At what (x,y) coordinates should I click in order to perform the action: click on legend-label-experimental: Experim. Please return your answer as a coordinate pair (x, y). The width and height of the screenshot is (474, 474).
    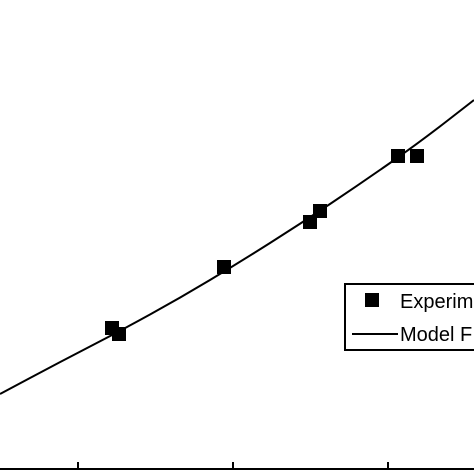
    Looking at the image, I should click on (436, 302).